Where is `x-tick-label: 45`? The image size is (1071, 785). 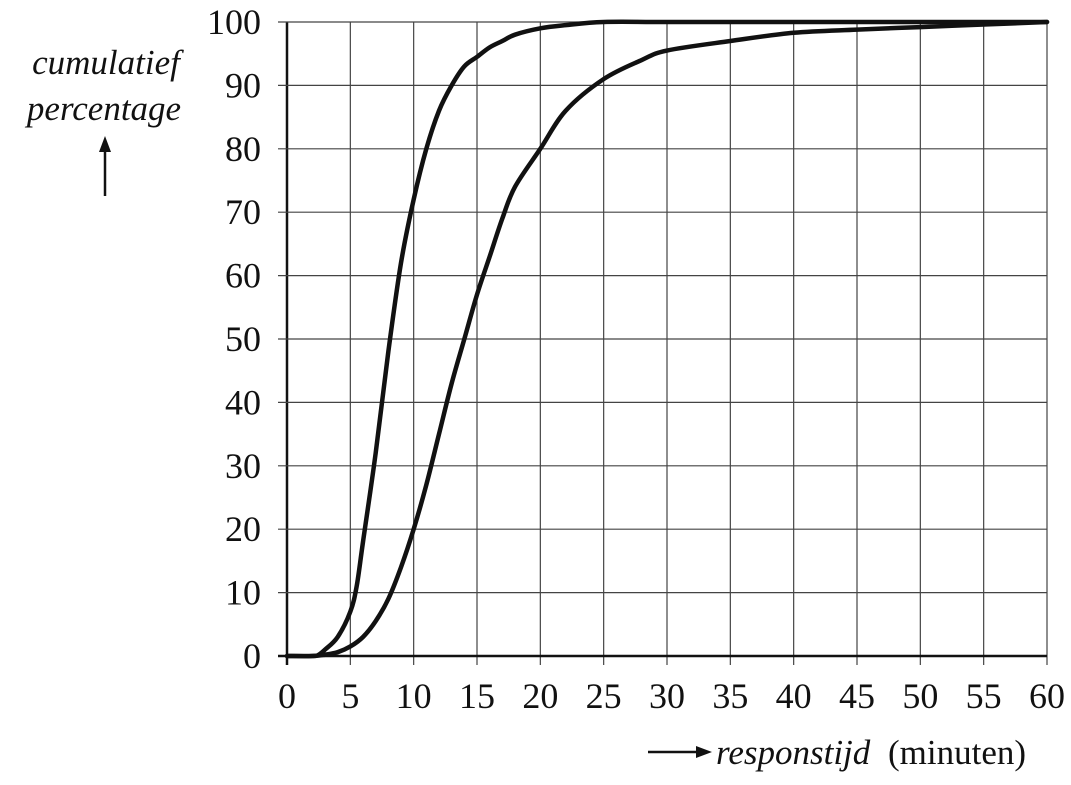 x-tick-label: 45 is located at coordinates (857, 696).